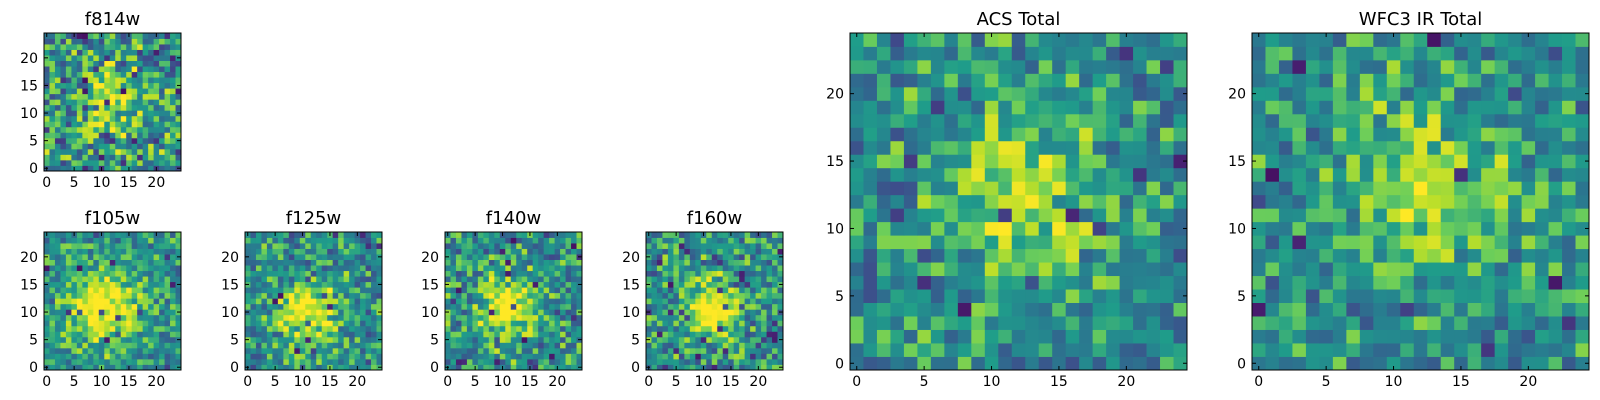 The height and width of the screenshot is (400, 1600). What do you see at coordinates (234, 368) in the screenshot?
I see `y-tick-label: 0` at bounding box center [234, 368].